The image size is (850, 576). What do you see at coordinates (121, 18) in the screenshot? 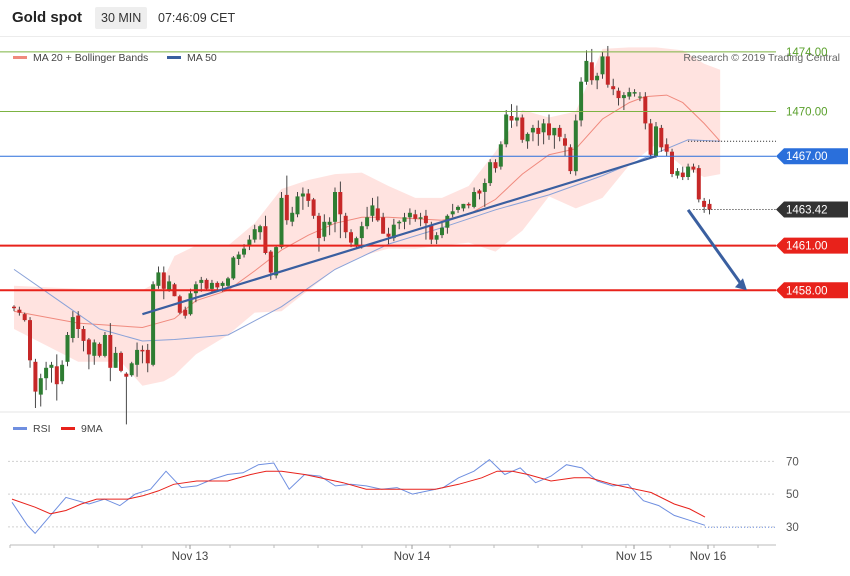
I see `timeframe-selector: 30 MIN` at bounding box center [121, 18].